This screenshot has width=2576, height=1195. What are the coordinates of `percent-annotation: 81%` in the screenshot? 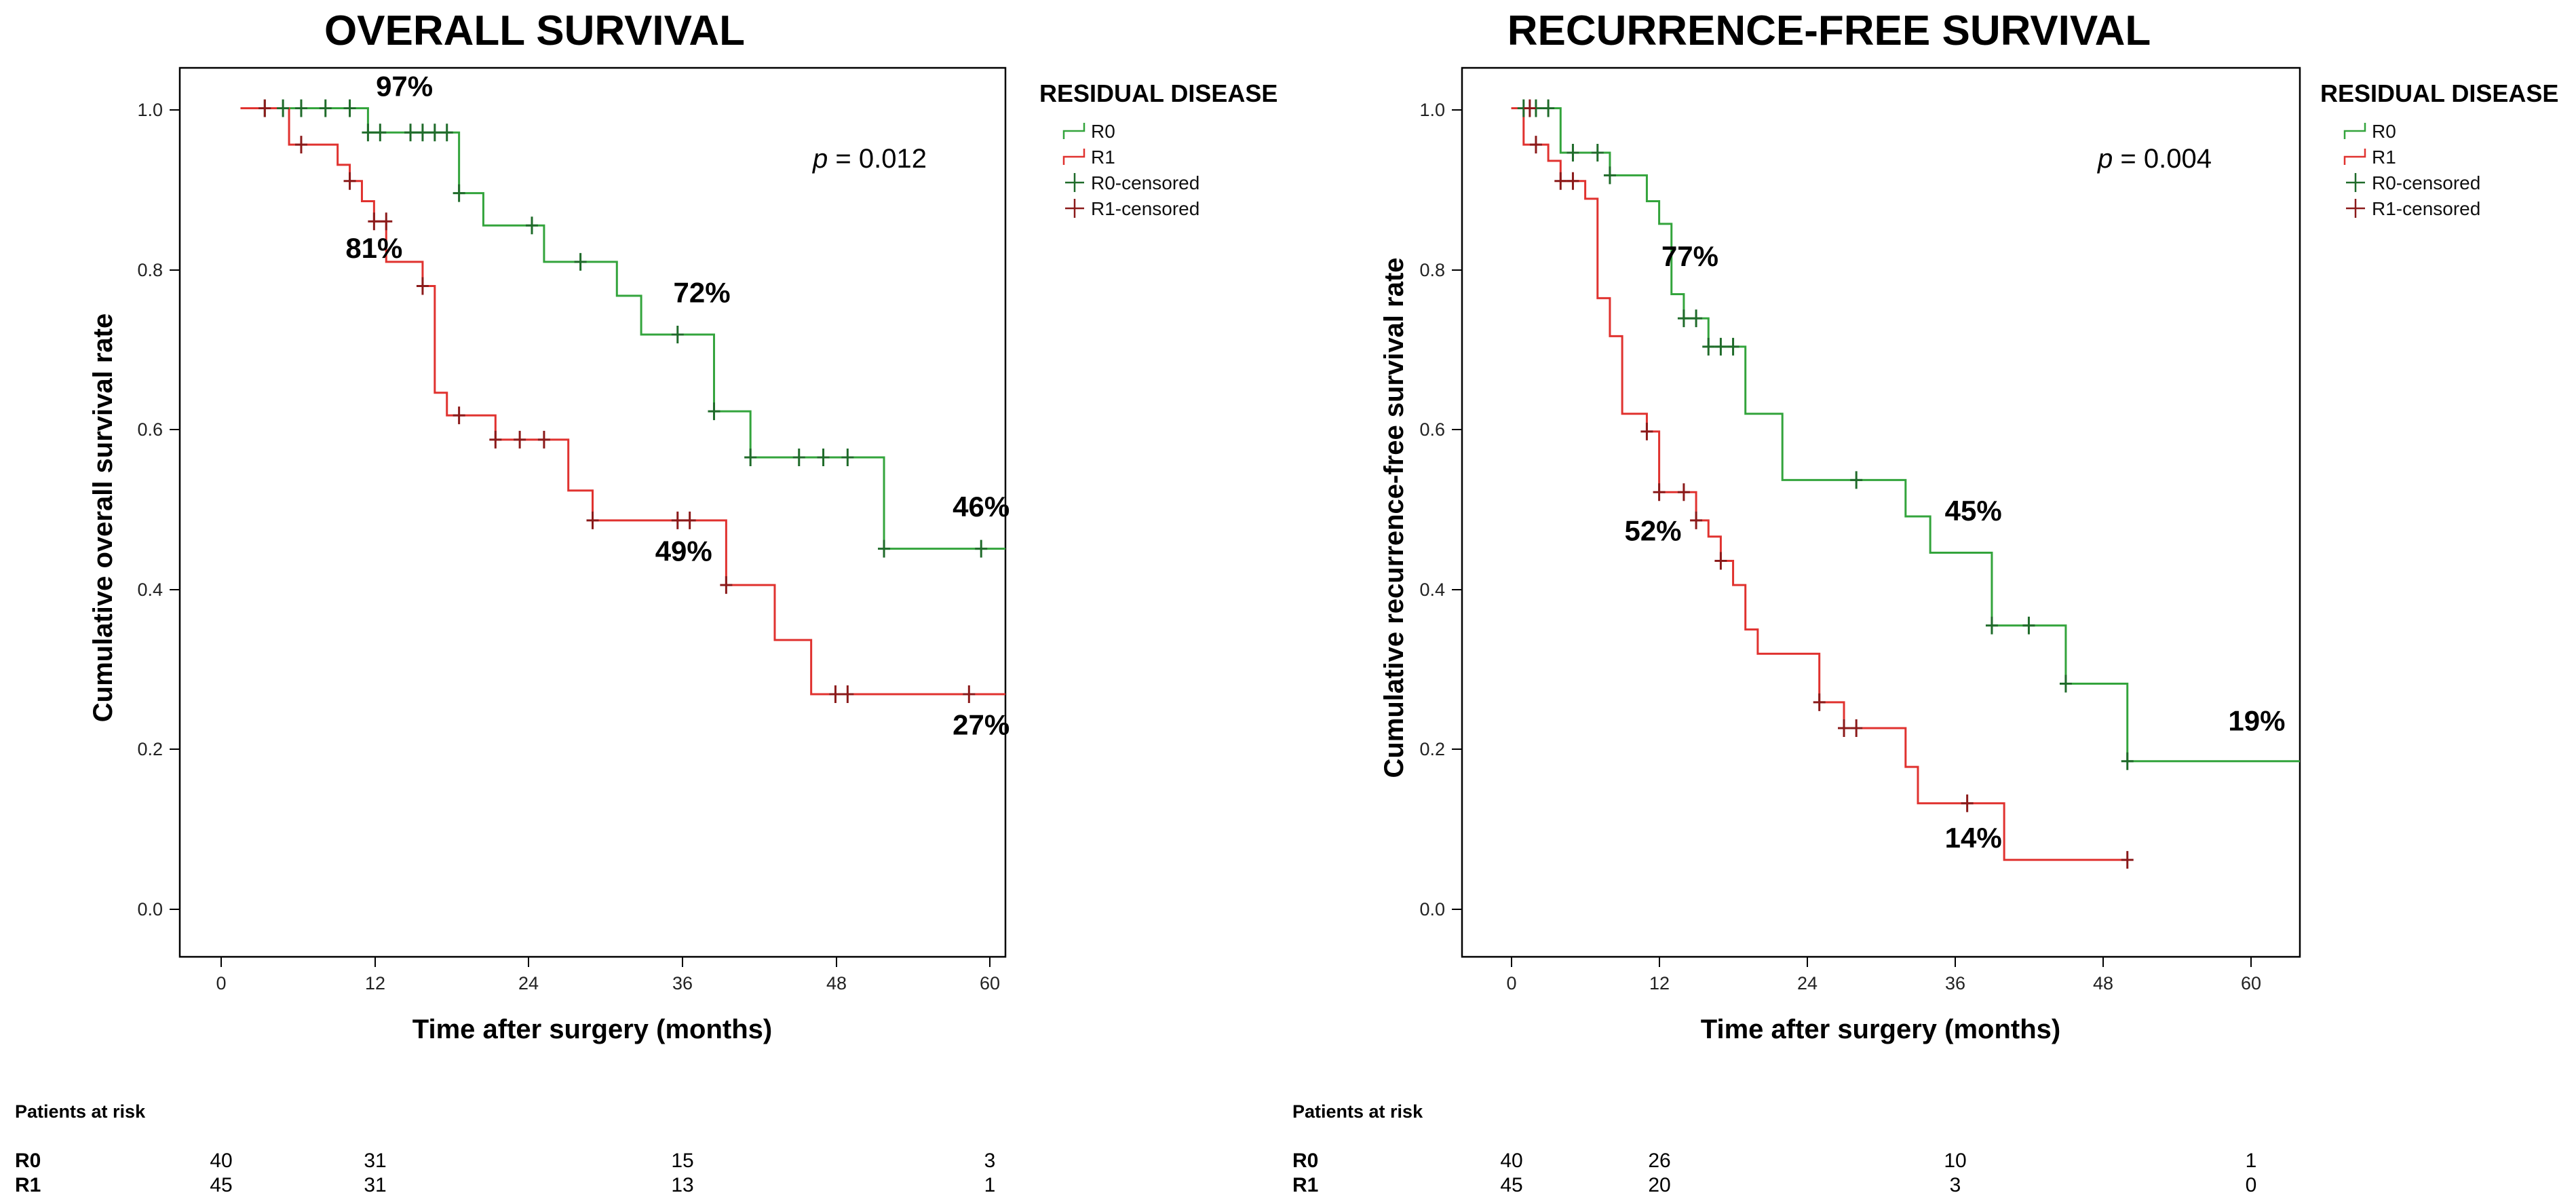 It's located at (374, 248).